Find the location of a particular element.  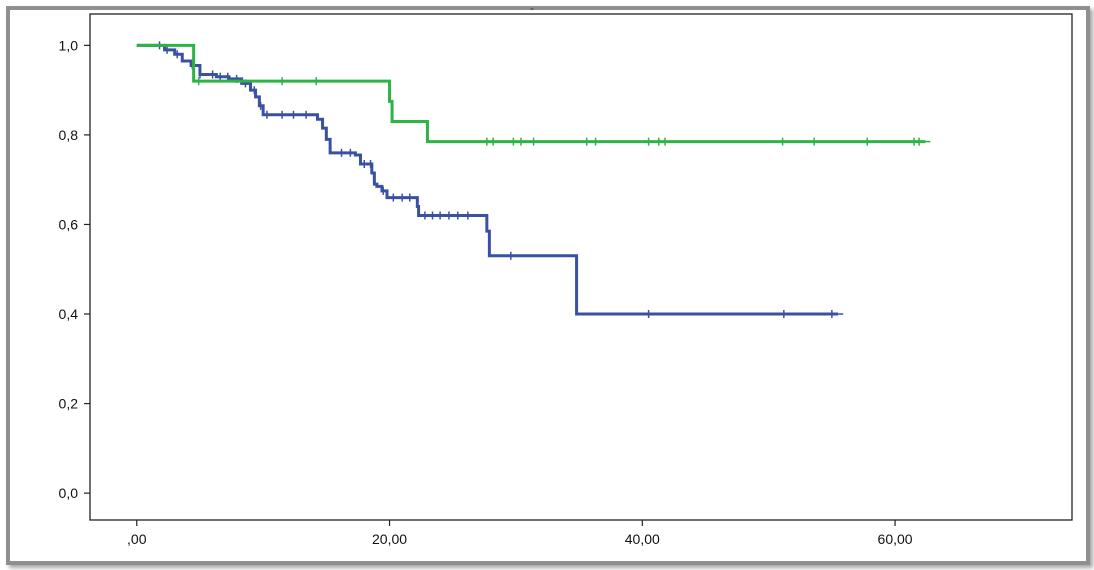

x-tick-label: 20,00 is located at coordinates (389, 539).